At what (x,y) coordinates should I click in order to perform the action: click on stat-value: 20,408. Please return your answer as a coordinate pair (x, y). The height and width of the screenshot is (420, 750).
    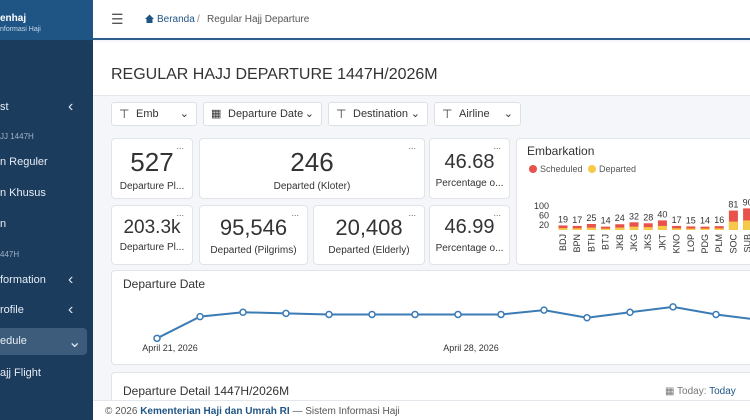
    Looking at the image, I should click on (369, 227).